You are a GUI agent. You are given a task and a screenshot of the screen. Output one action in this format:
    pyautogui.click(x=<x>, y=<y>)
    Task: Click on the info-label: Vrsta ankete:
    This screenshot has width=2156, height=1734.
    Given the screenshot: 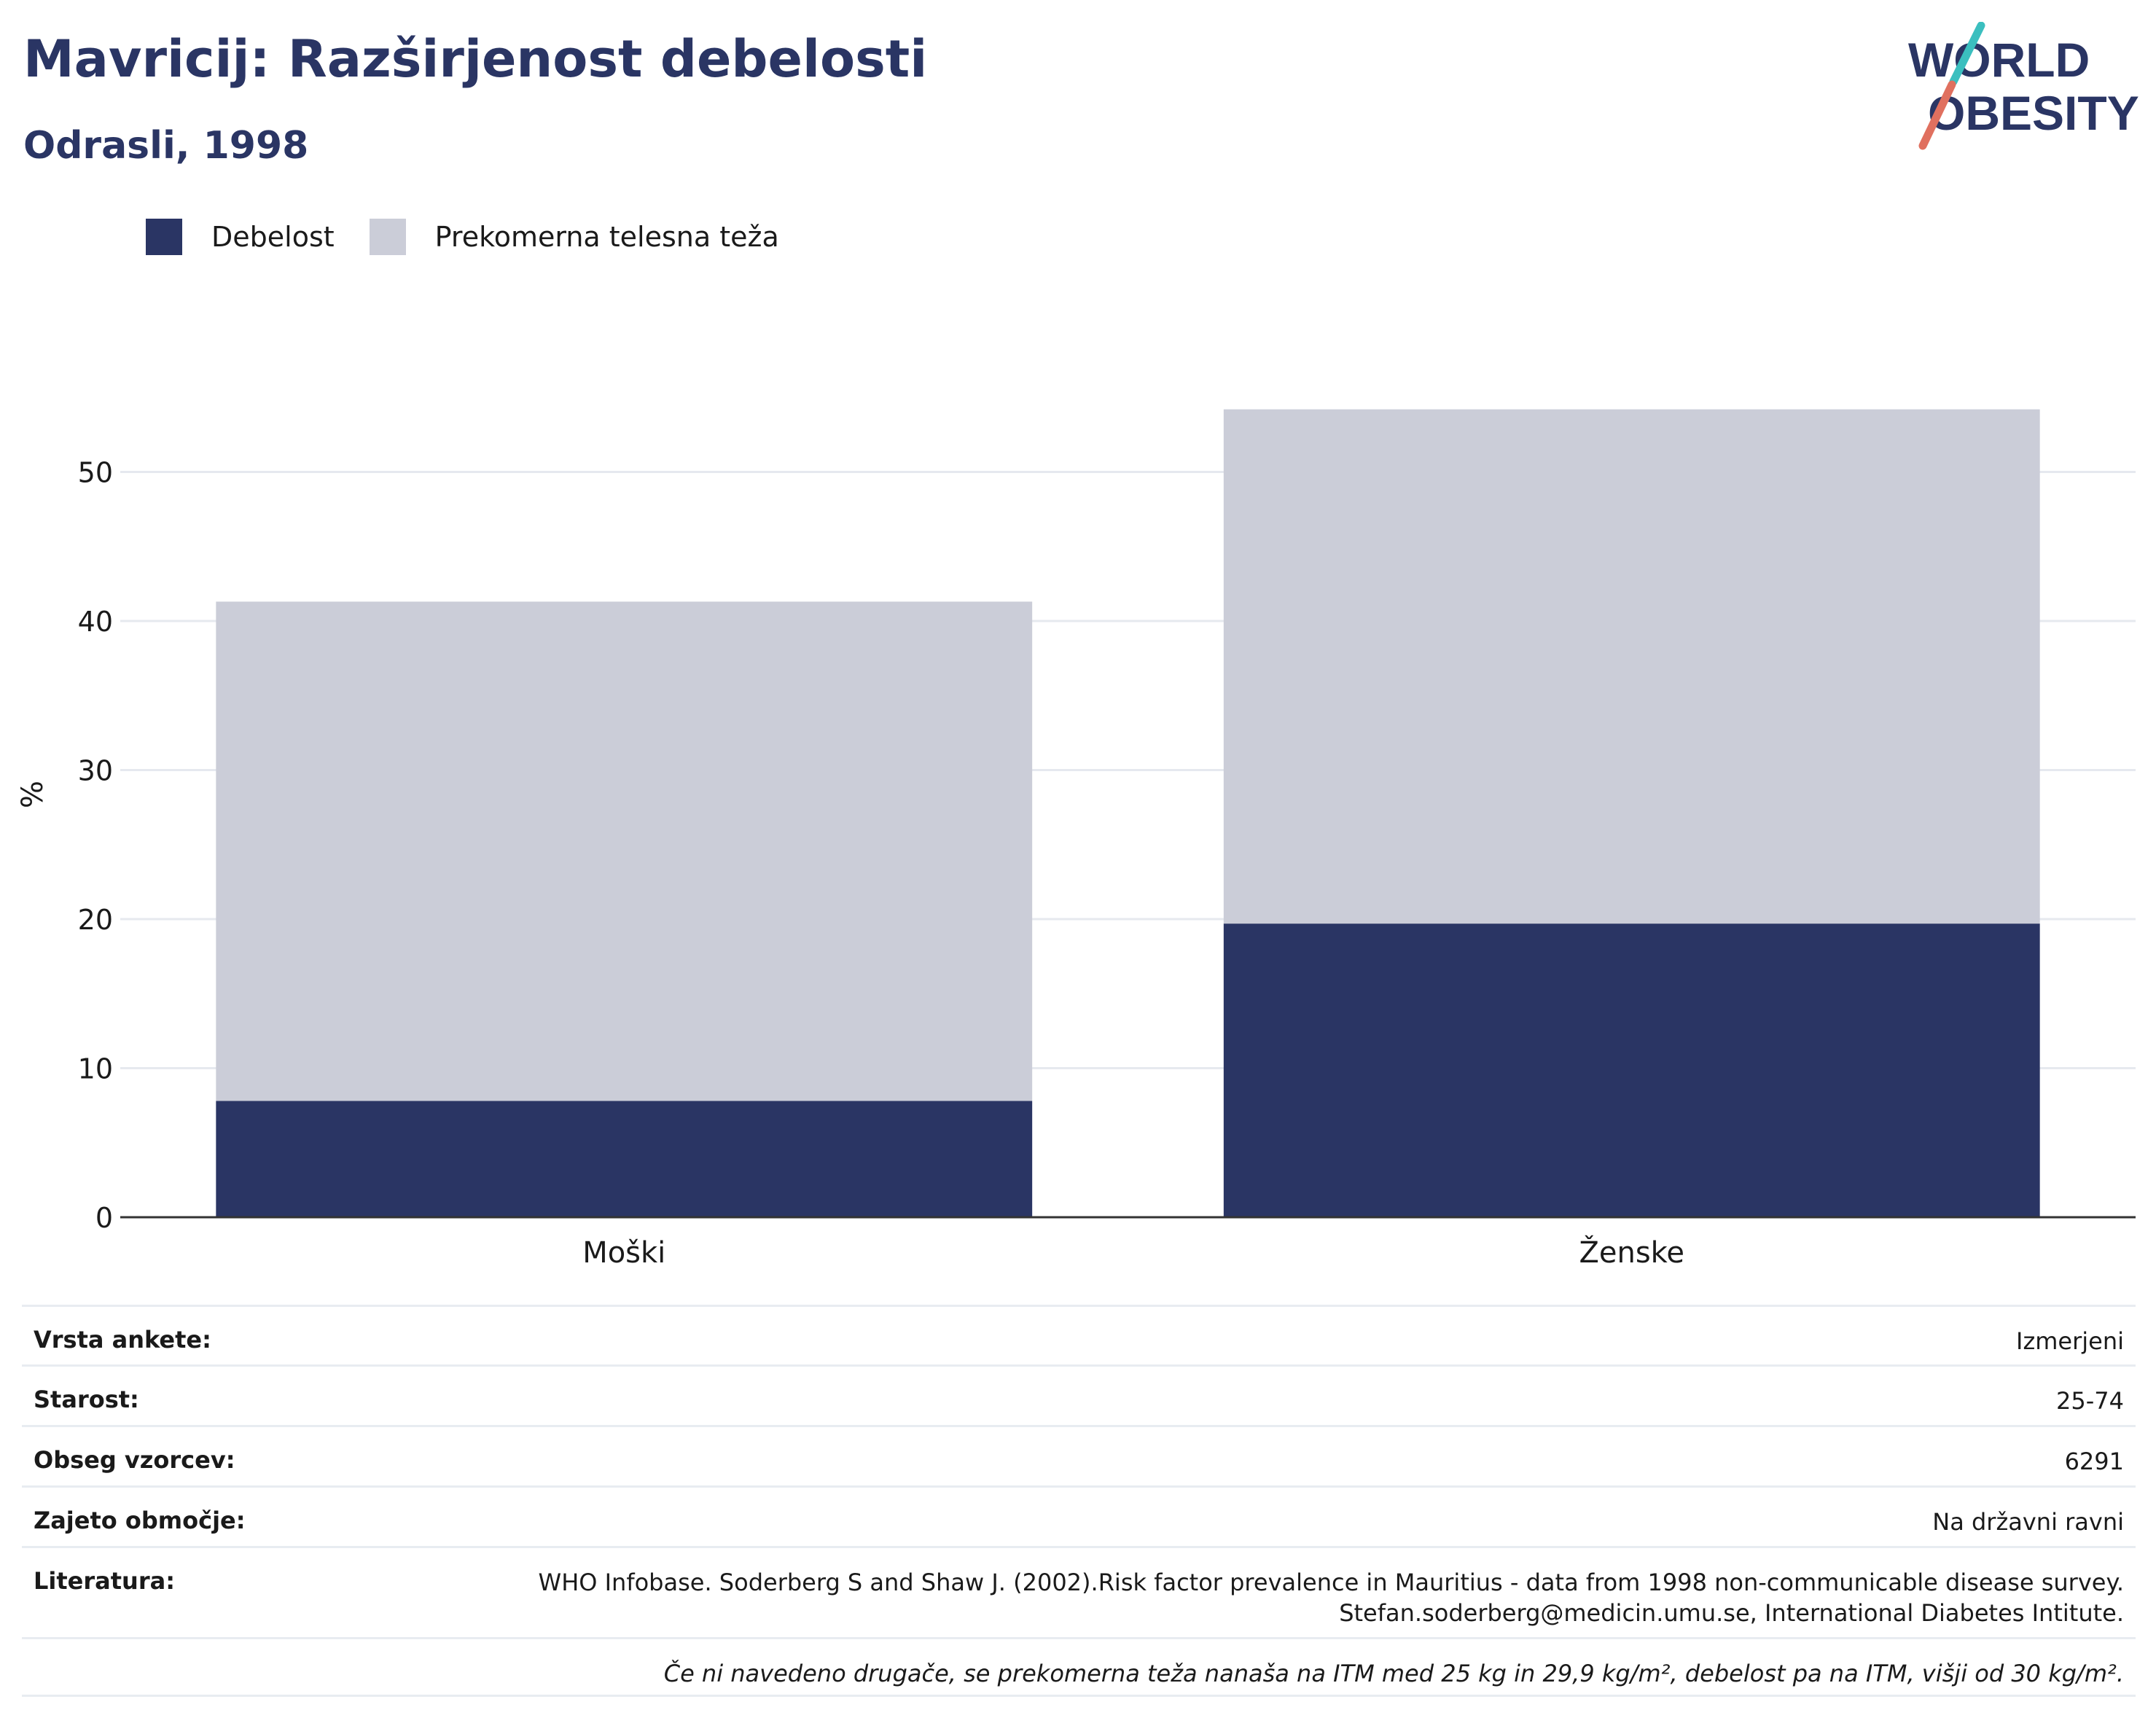 What is the action you would take?
    pyautogui.click(x=123, y=1340)
    